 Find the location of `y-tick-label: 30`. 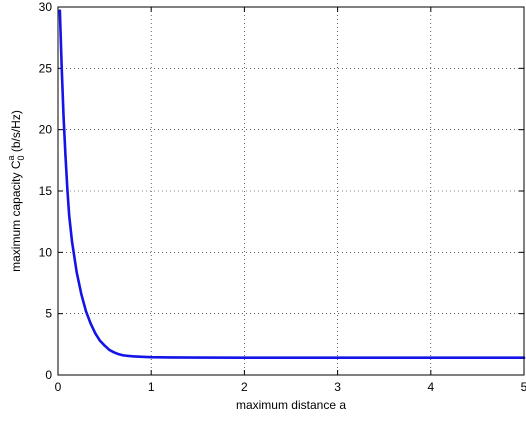

y-tick-label: 30 is located at coordinates (46, 7).